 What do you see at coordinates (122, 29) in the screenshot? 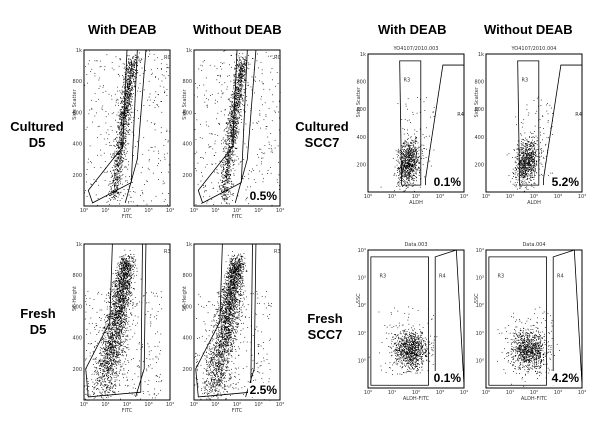
I see `header-left-with-deab: With DEAB` at bounding box center [122, 29].